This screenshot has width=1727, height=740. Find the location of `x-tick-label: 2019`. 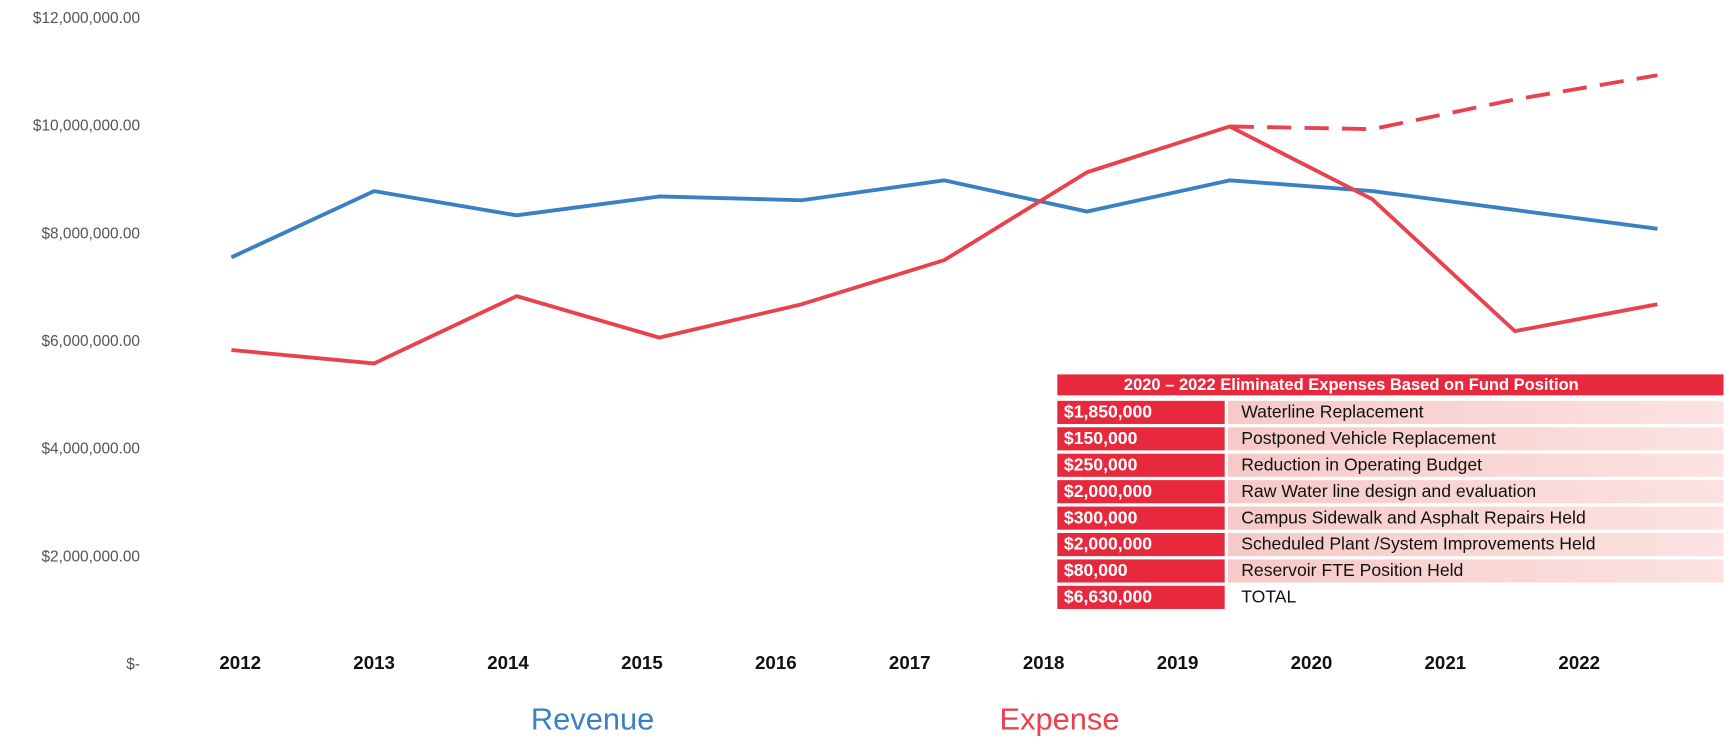

x-tick-label: 2019 is located at coordinates (1178, 662).